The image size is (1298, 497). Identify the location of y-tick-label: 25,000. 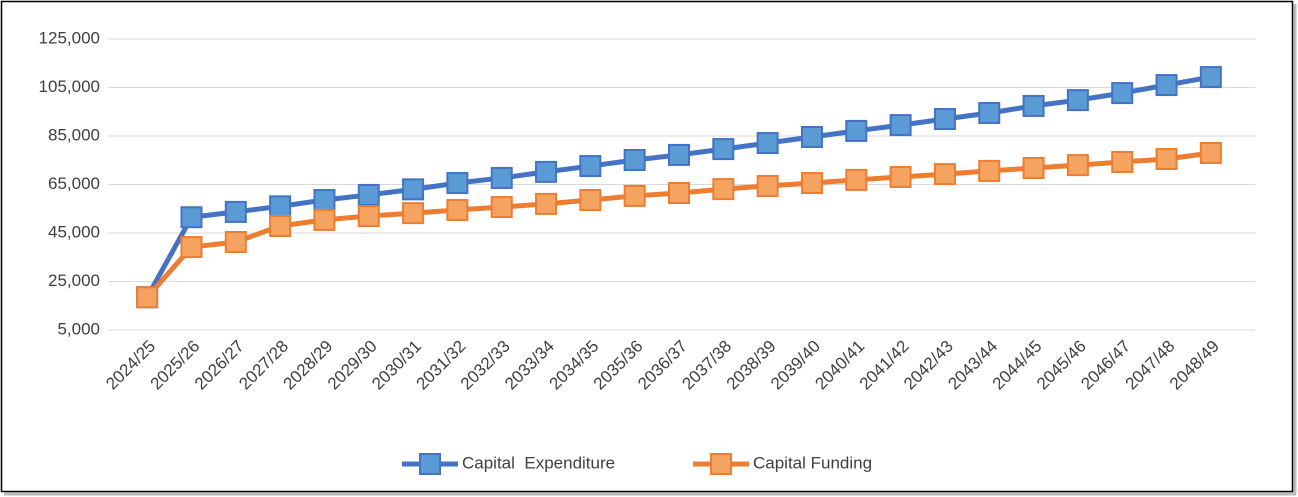
(74, 280).